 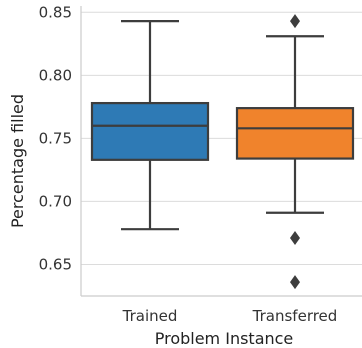 I want to click on y-tick-labels: 0.65 0.70 0.75 0.80 0.85, so click(x=55, y=138).